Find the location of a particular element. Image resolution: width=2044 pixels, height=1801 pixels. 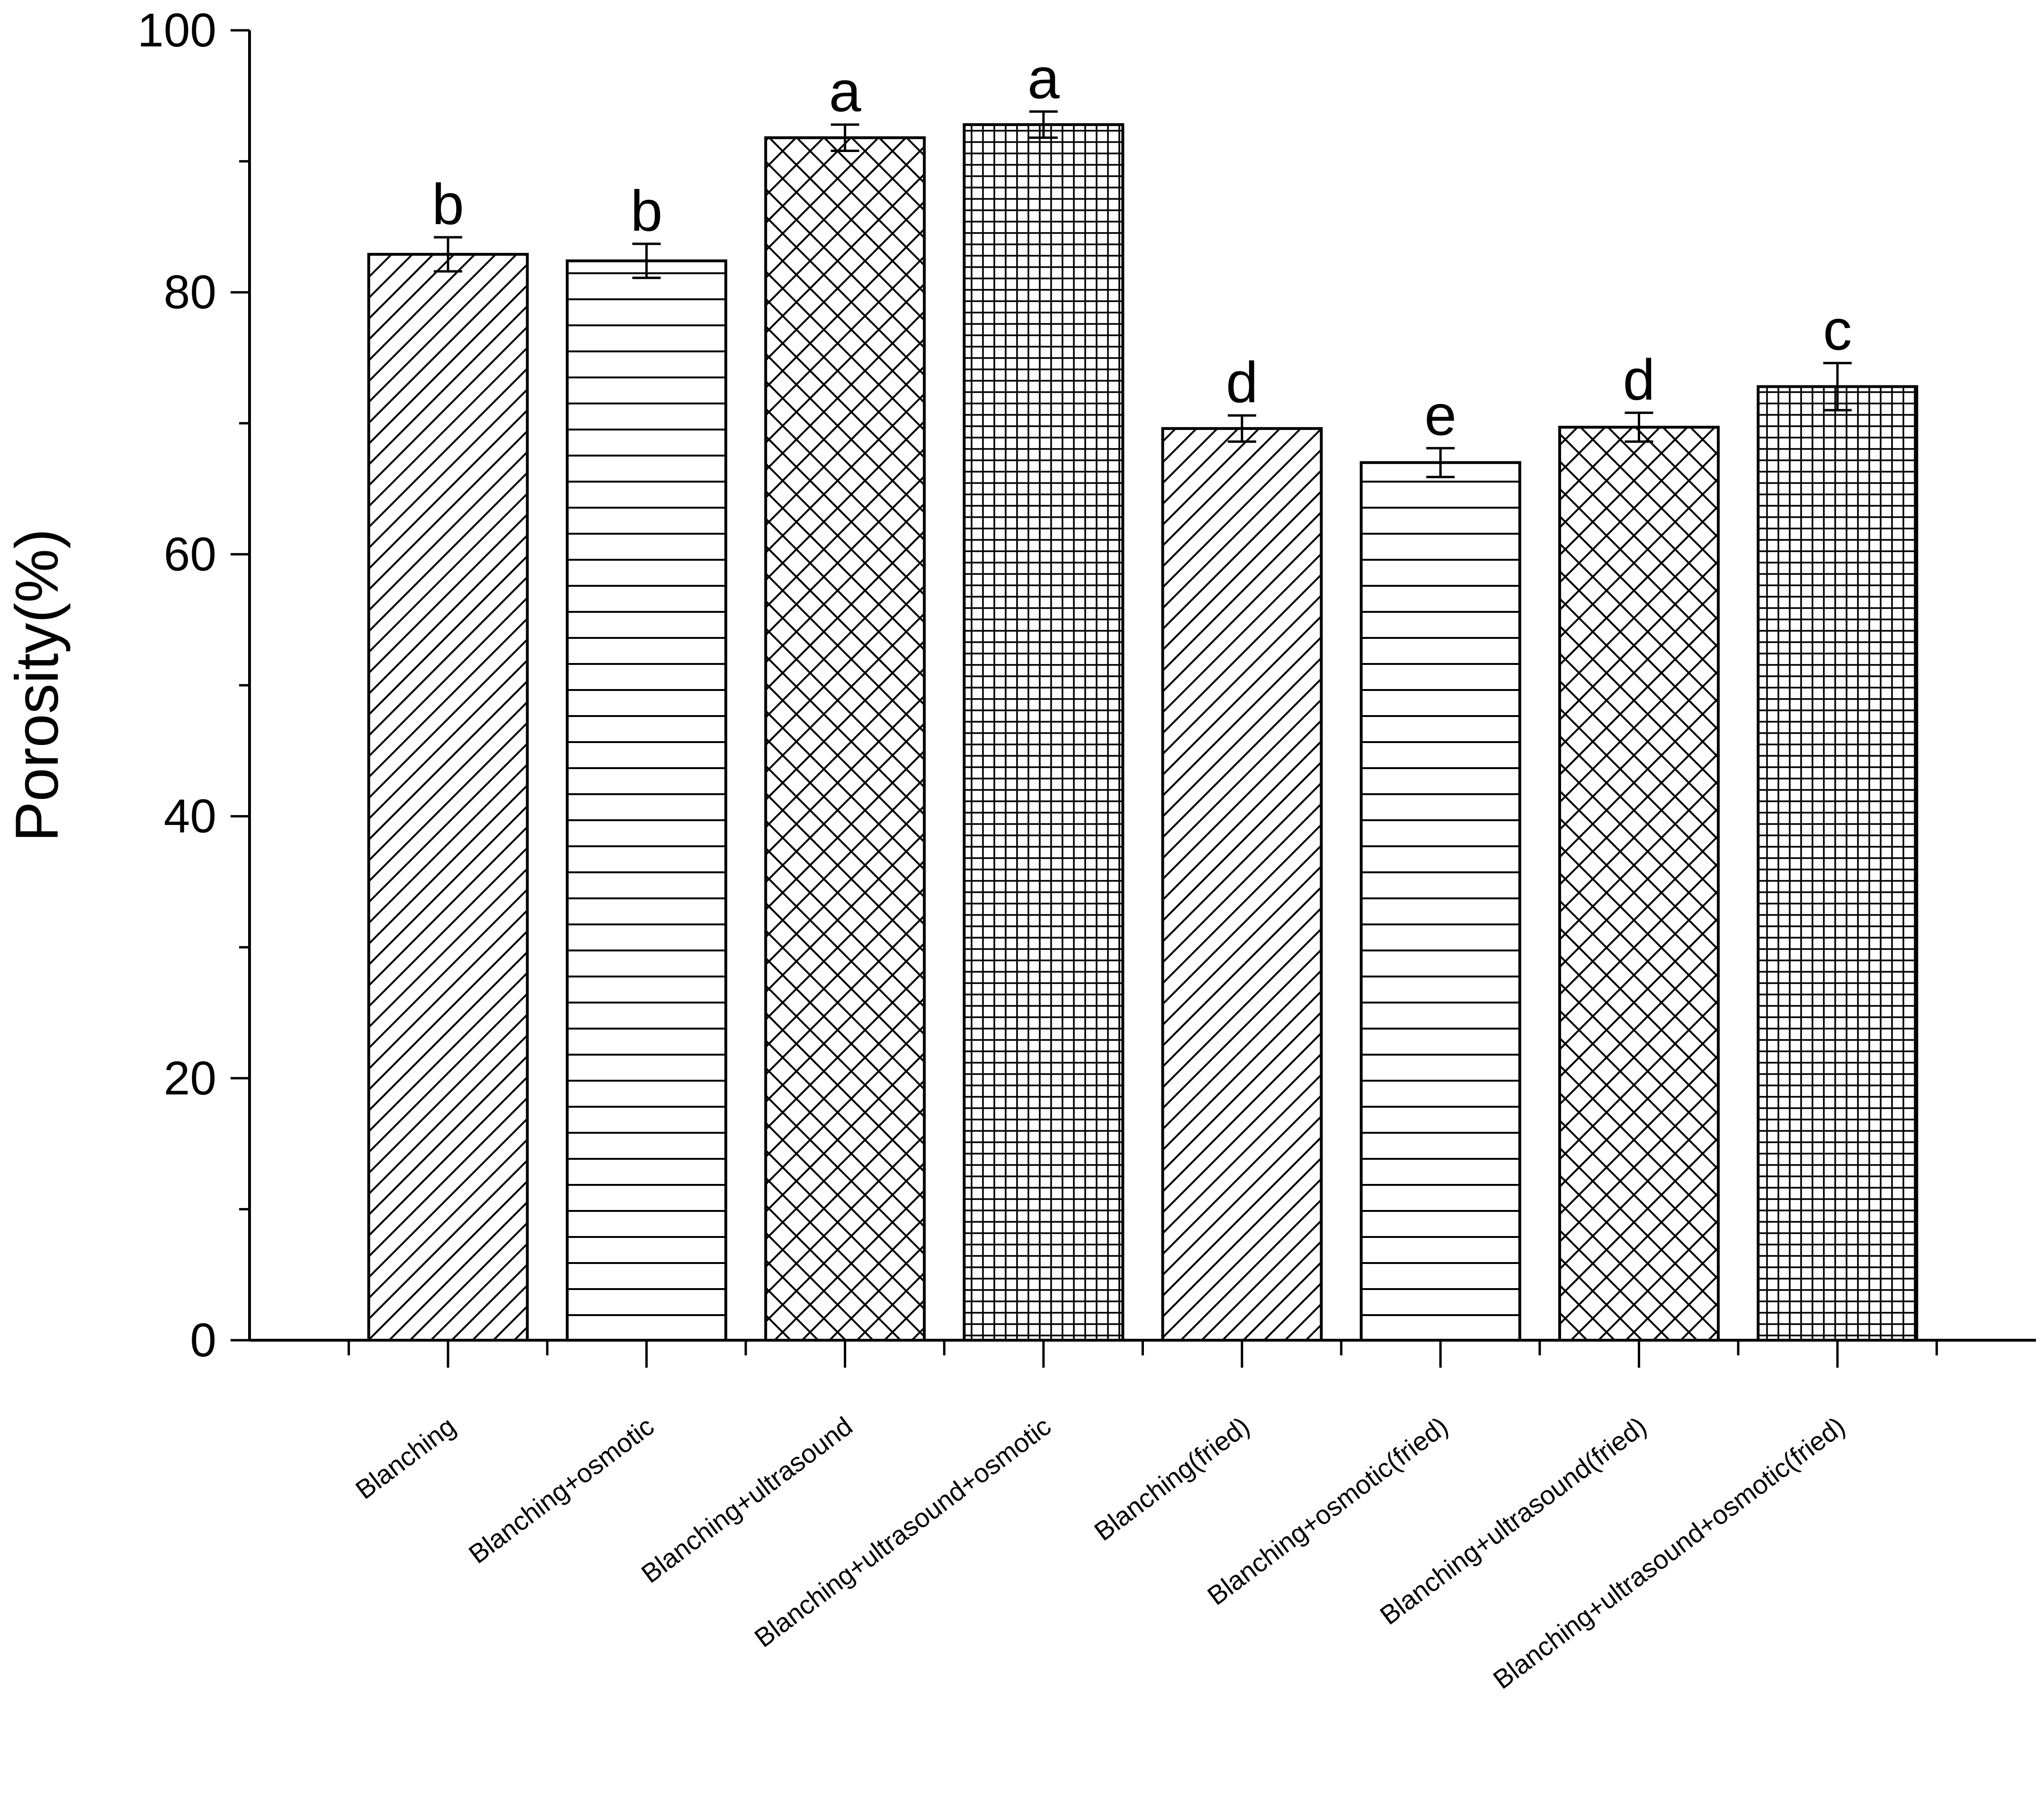

y-tick-label: 20 is located at coordinates (190, 1078).